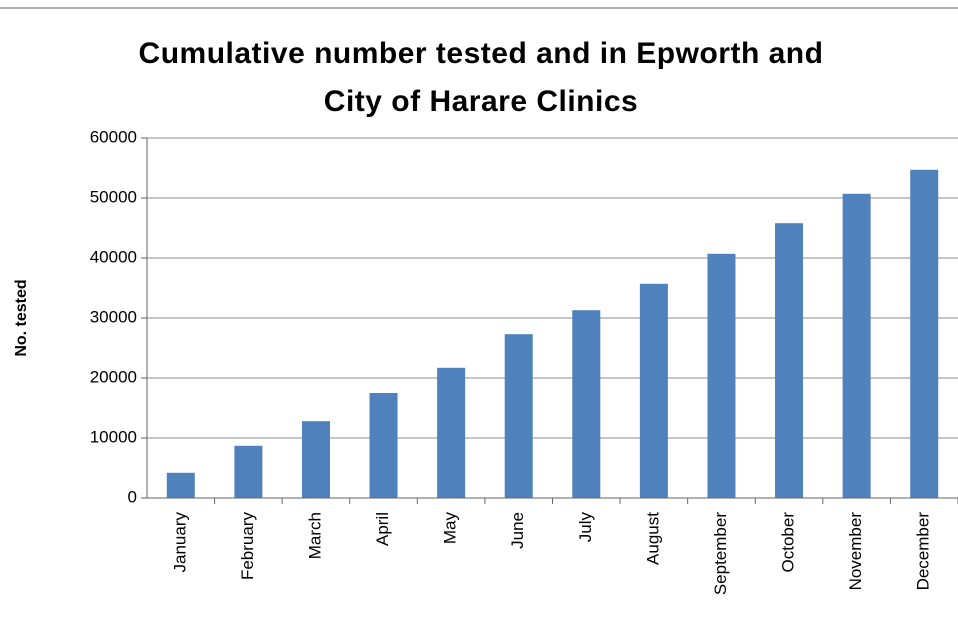 This screenshot has width=958, height=625. What do you see at coordinates (113, 376) in the screenshot?
I see `y-tick-label: 20000` at bounding box center [113, 376].